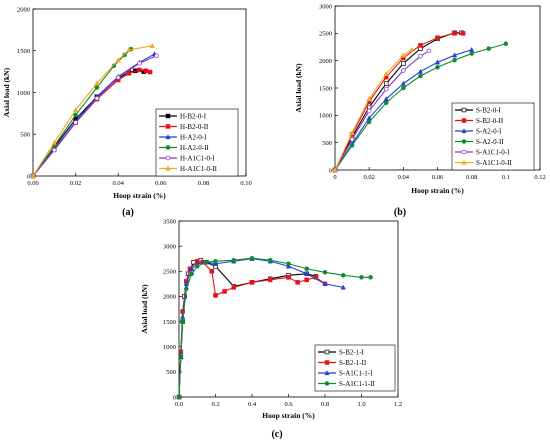 The image size is (550, 441). Describe the element at coordinates (438, 177) in the screenshot. I see `x-tick-label: 0.06` at that location.